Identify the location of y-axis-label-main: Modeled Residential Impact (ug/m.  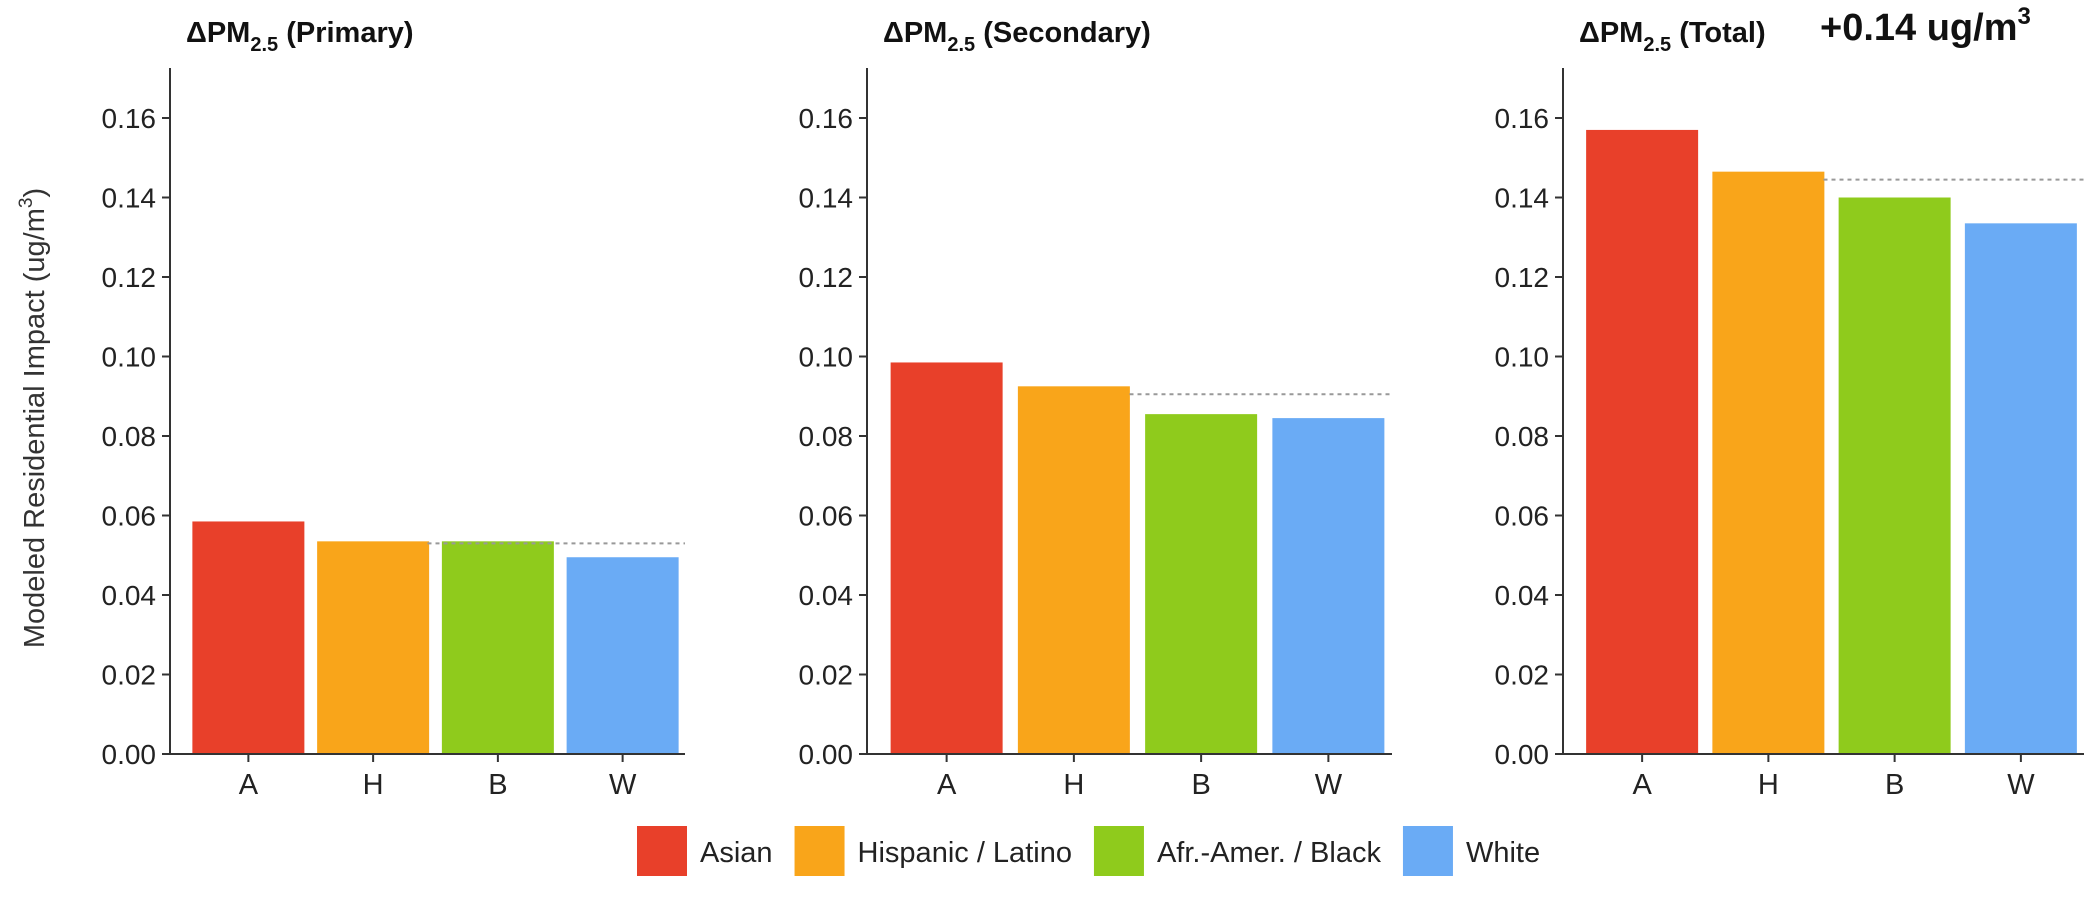
(35, 428).